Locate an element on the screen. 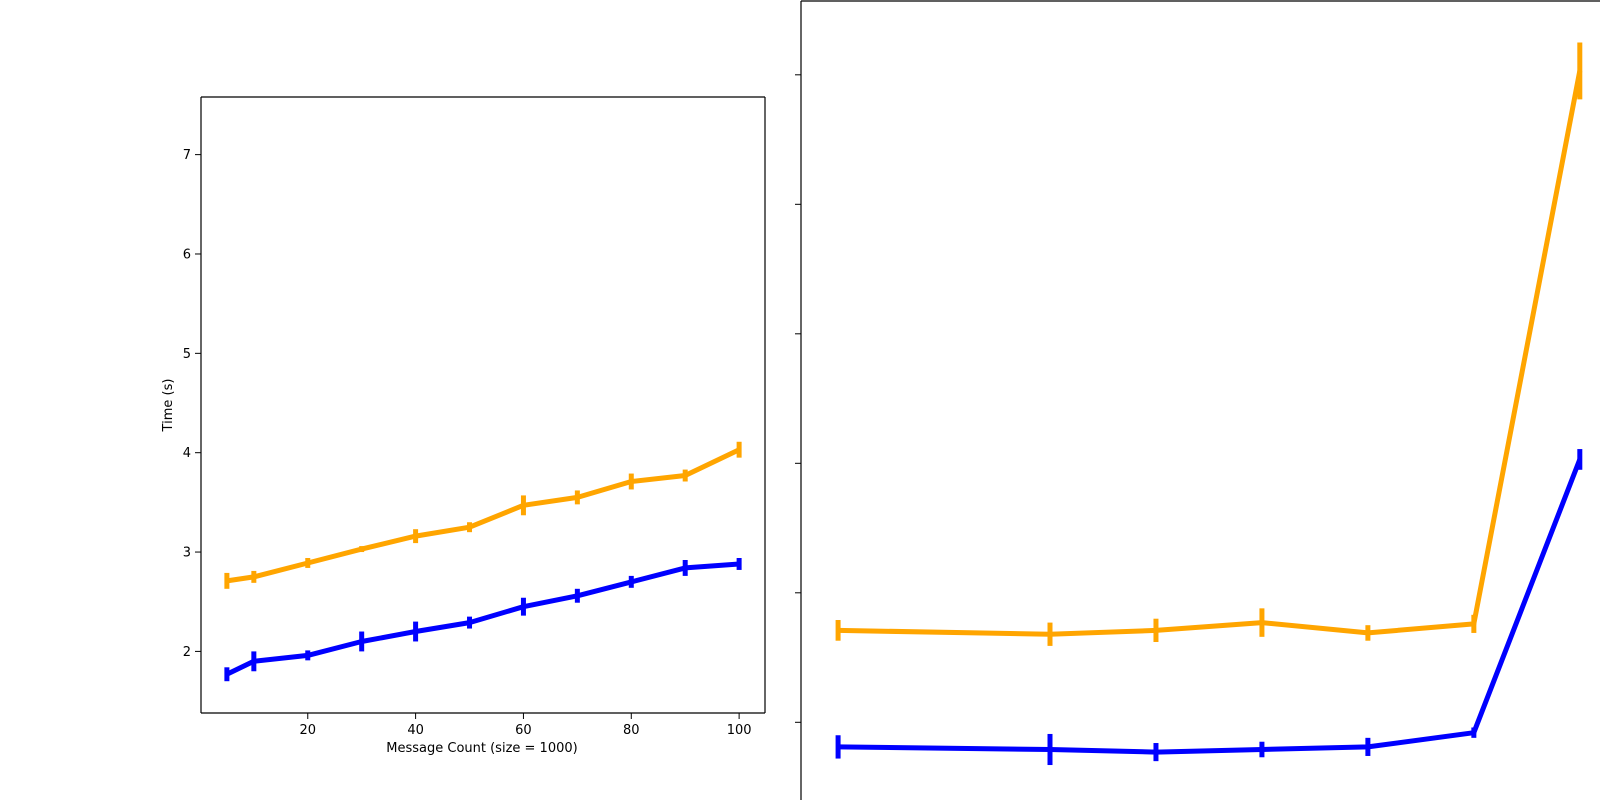 Image resolution: width=1600 pixels, height=800 pixels. y-tick-label-5: 7 is located at coordinates (187, 155).